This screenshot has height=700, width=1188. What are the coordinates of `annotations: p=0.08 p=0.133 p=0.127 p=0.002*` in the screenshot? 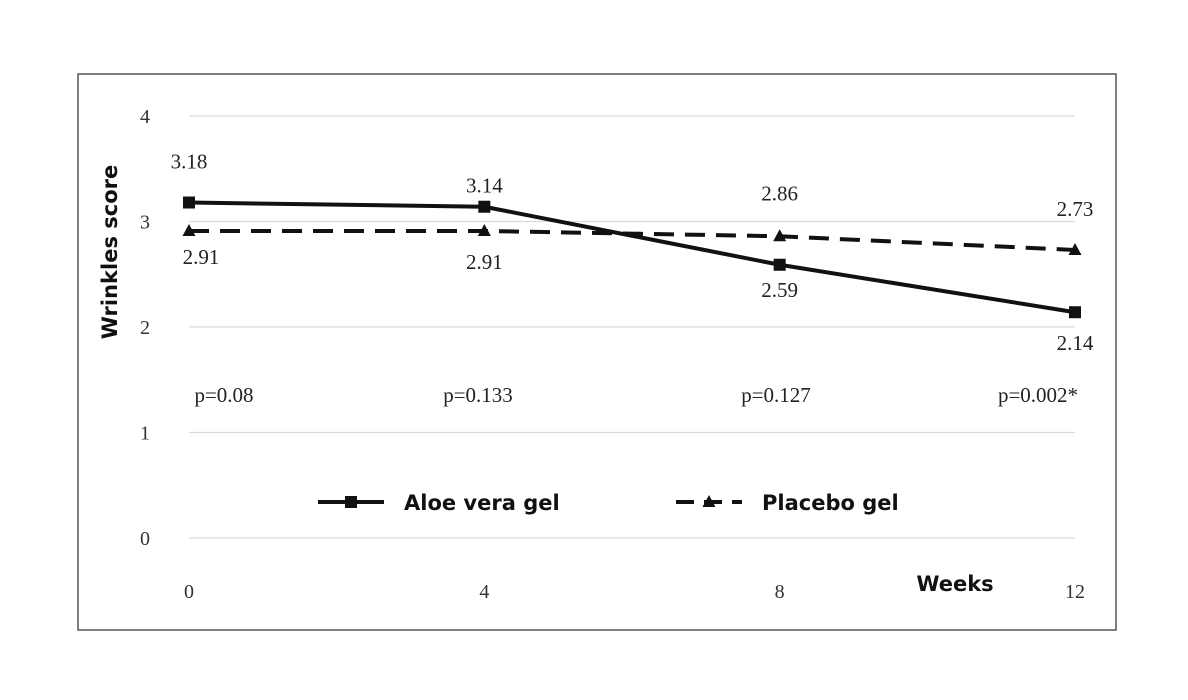 It's located at (636, 395).